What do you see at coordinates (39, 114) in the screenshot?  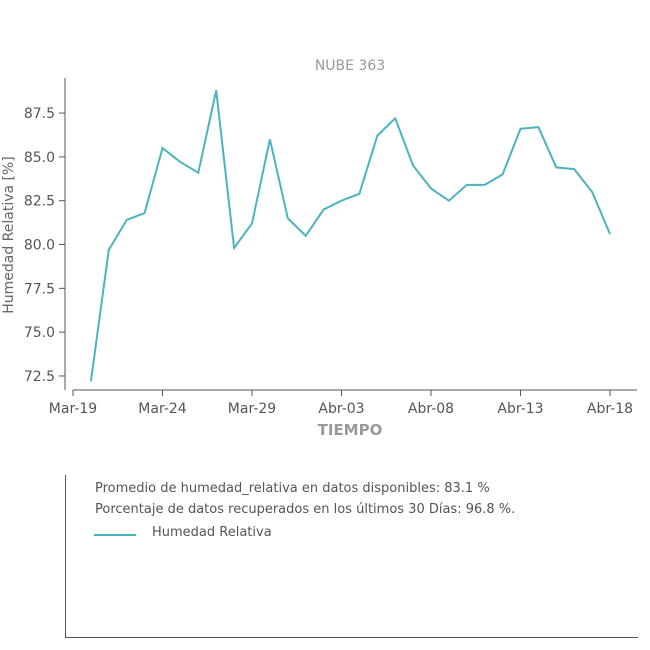 I see `y-tick-label: 87.5` at bounding box center [39, 114].